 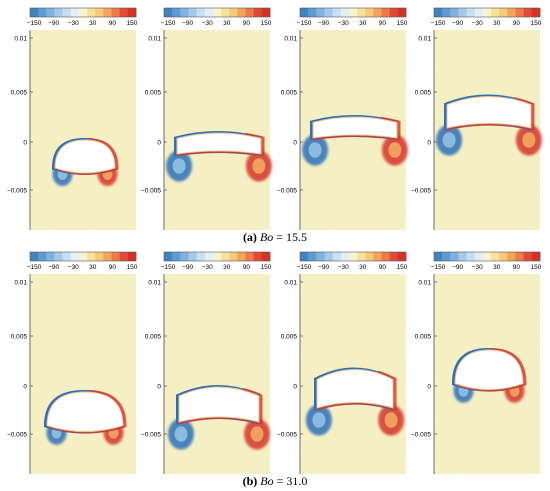 I want to click on panel-b-caption: (b) Bo = 31.0, so click(x=275, y=481).